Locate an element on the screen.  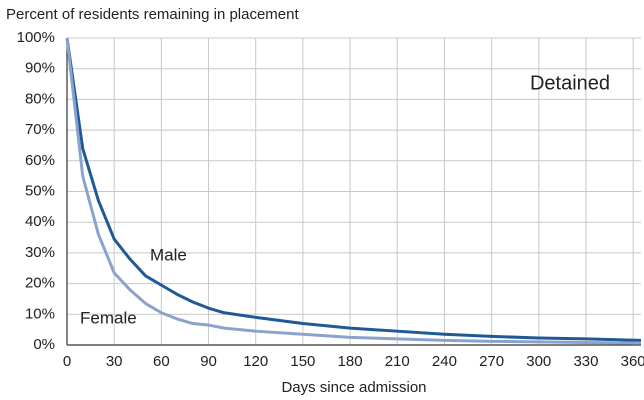
x-tick-label: 60 is located at coordinates (161, 361).